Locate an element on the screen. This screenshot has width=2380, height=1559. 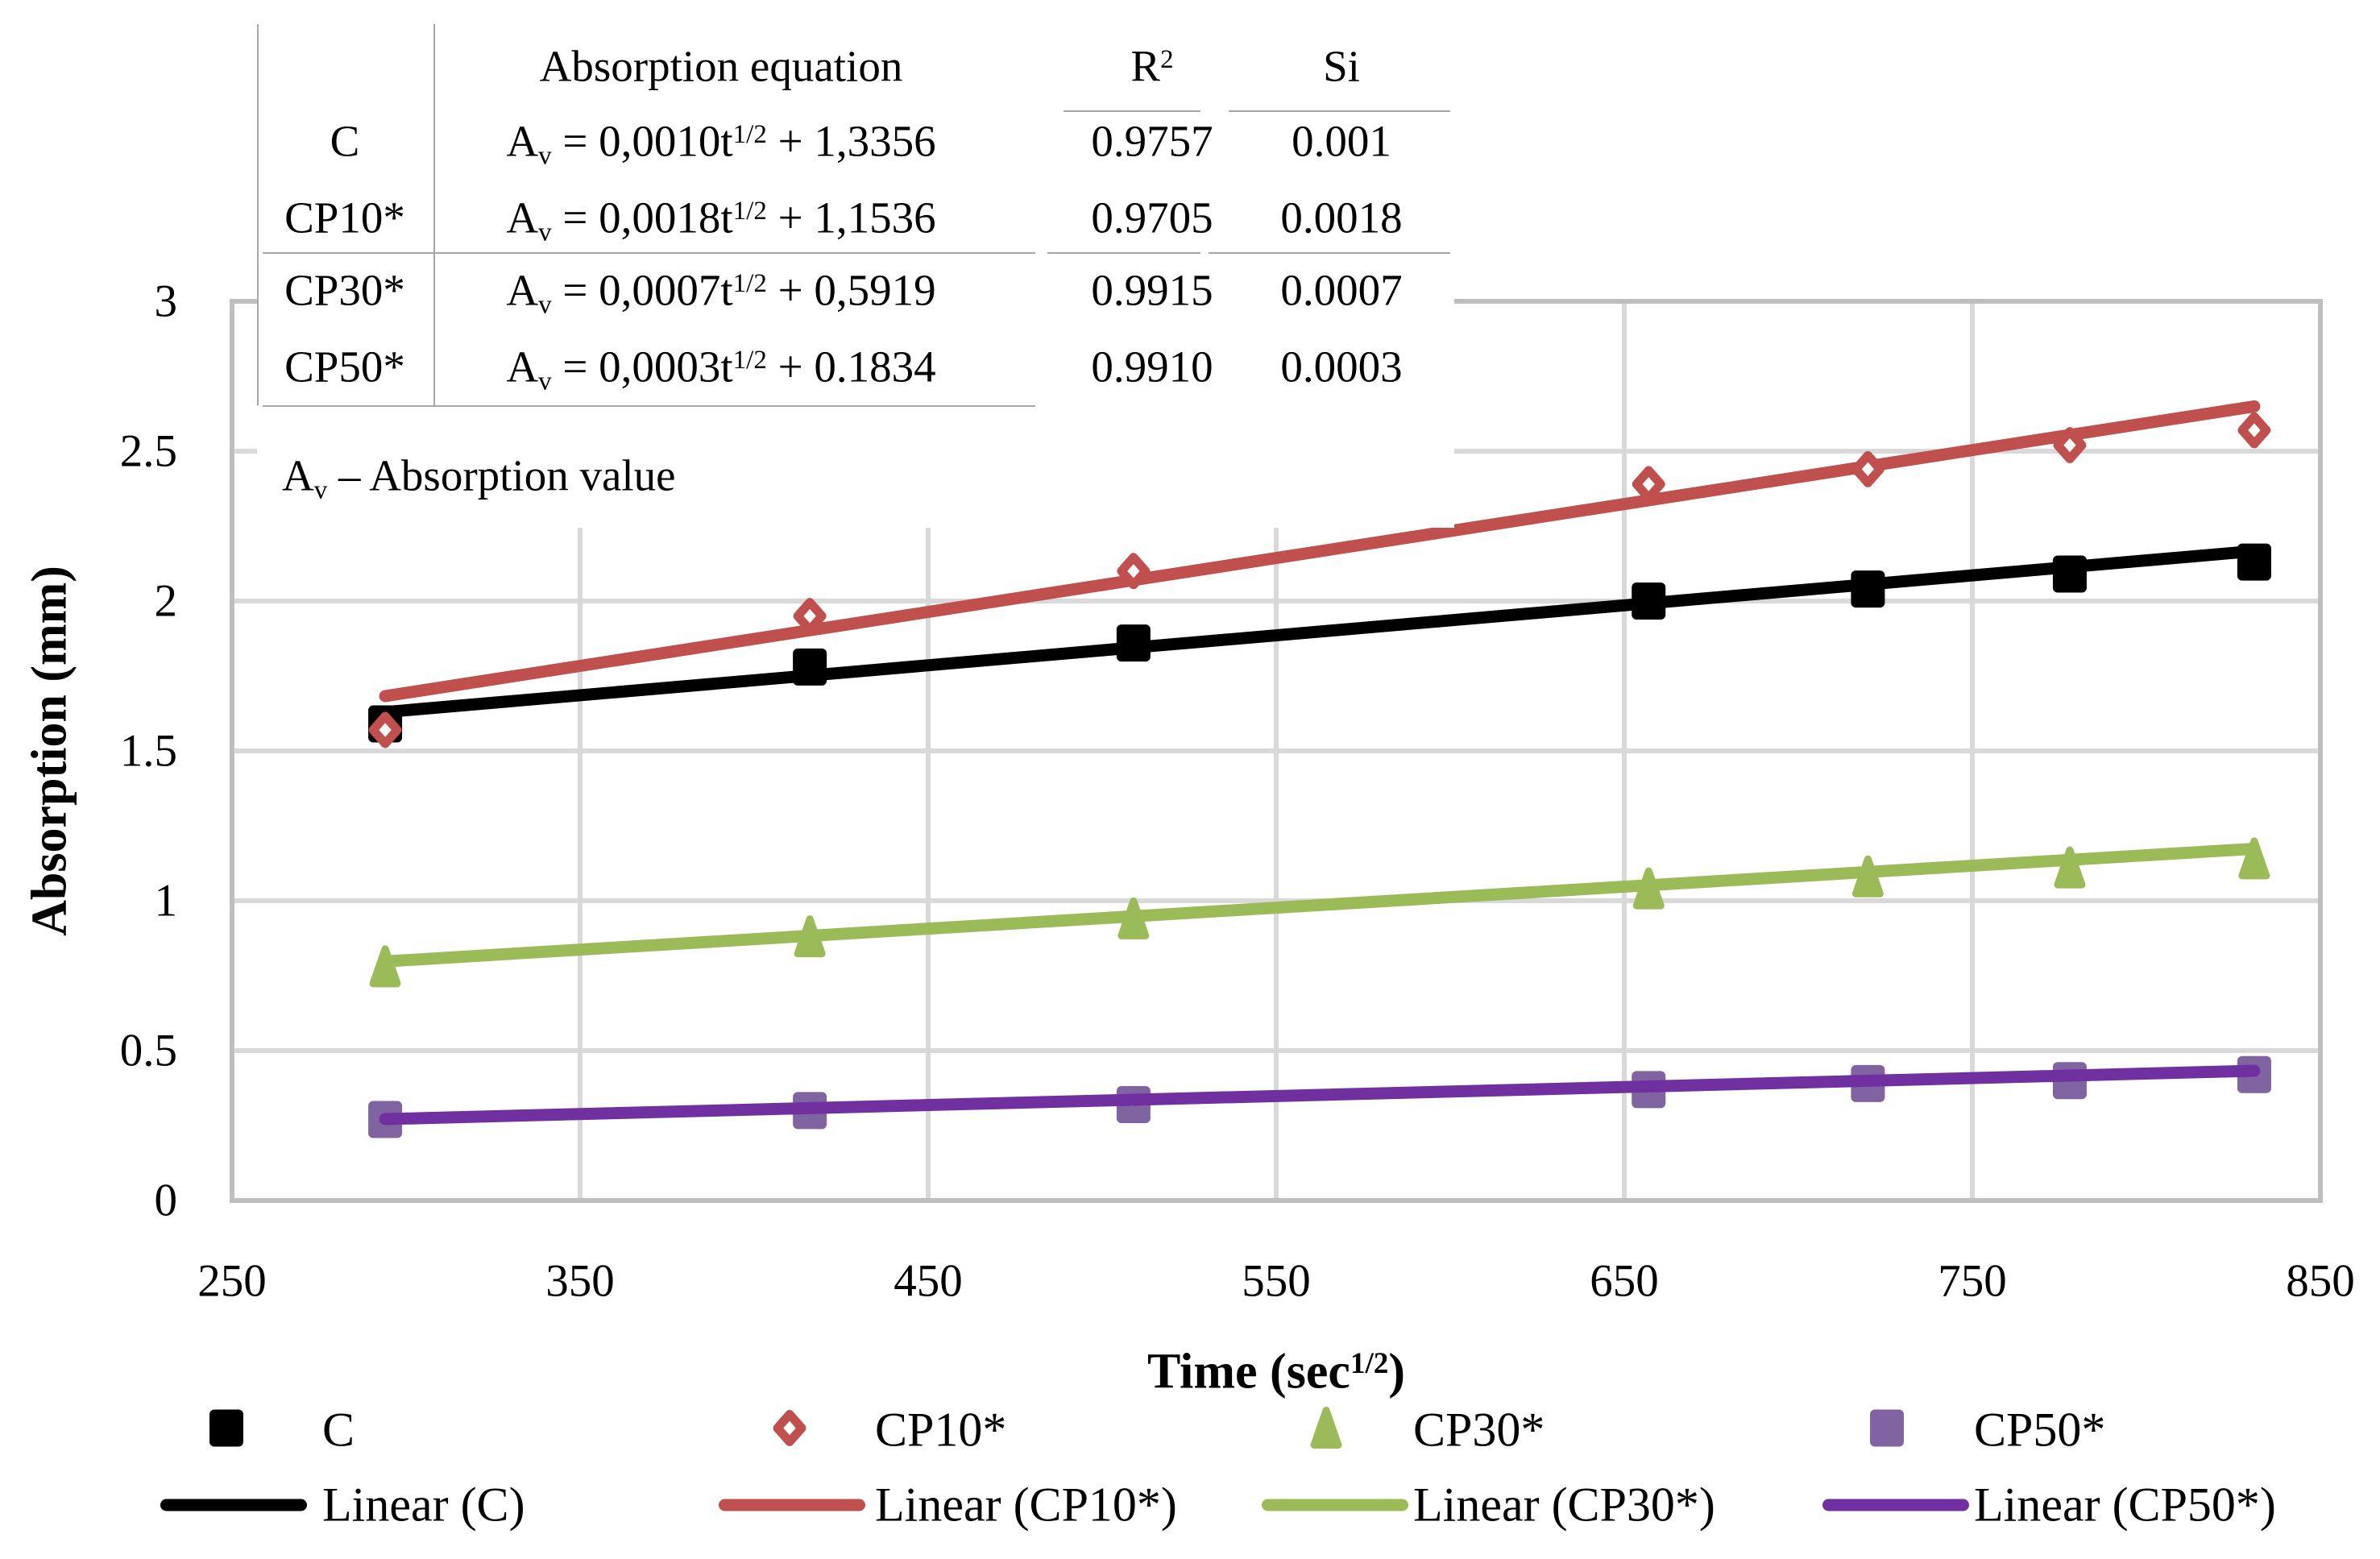
note-base: A is located at coordinates (298, 475).